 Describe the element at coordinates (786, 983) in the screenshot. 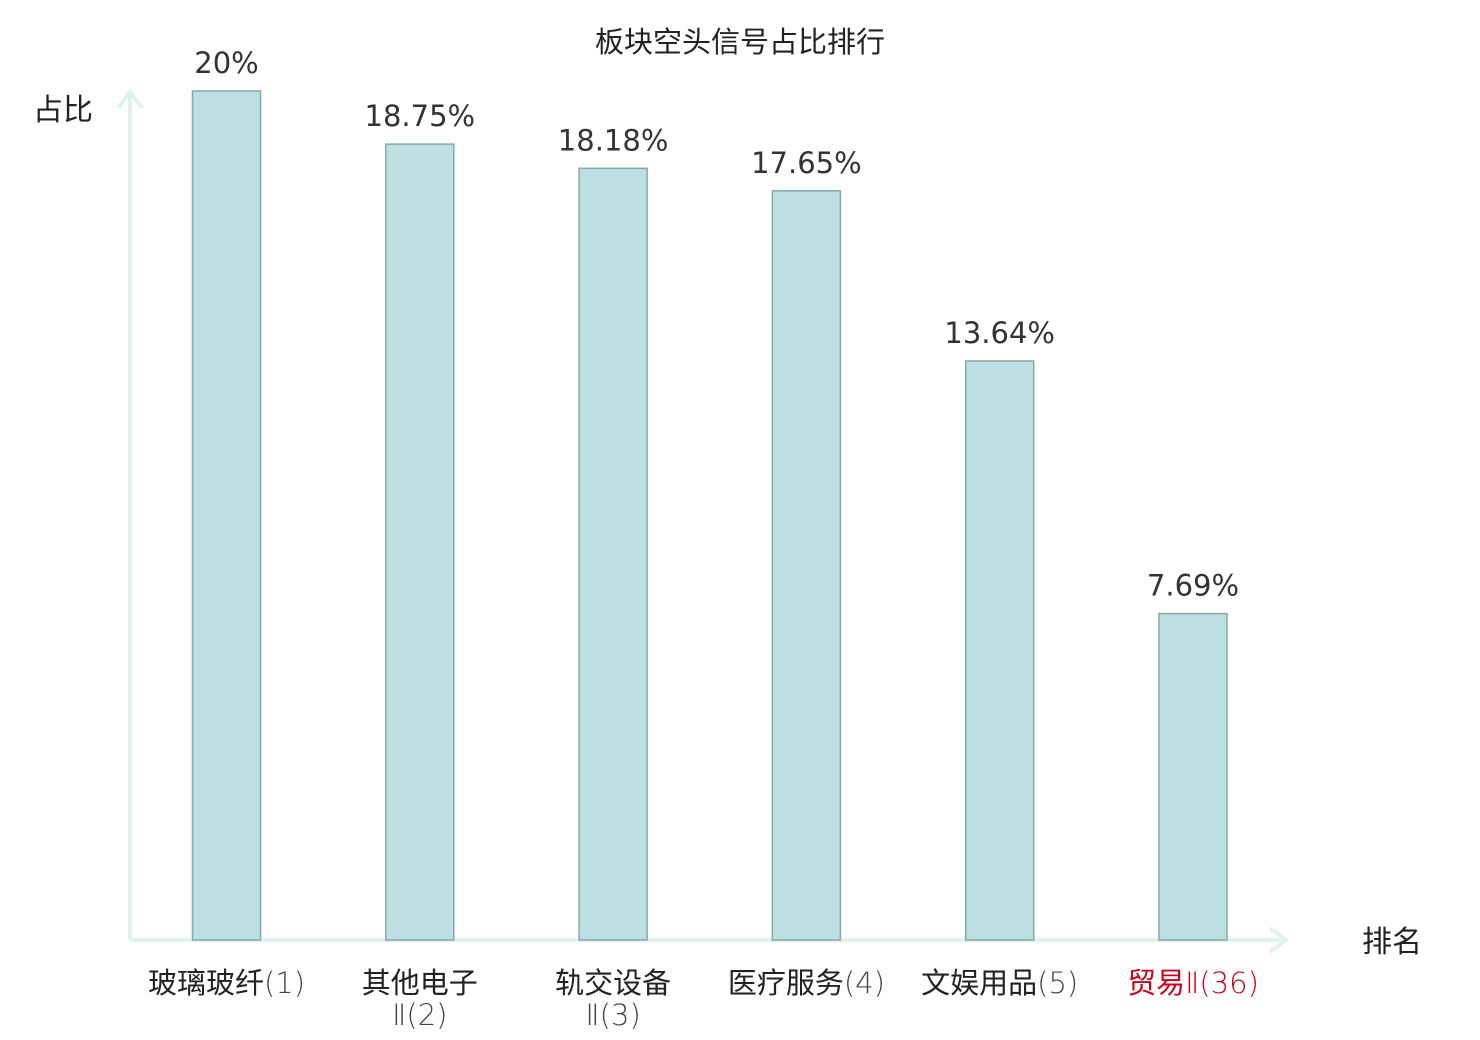

I see `category-name: 医疗服务` at that location.